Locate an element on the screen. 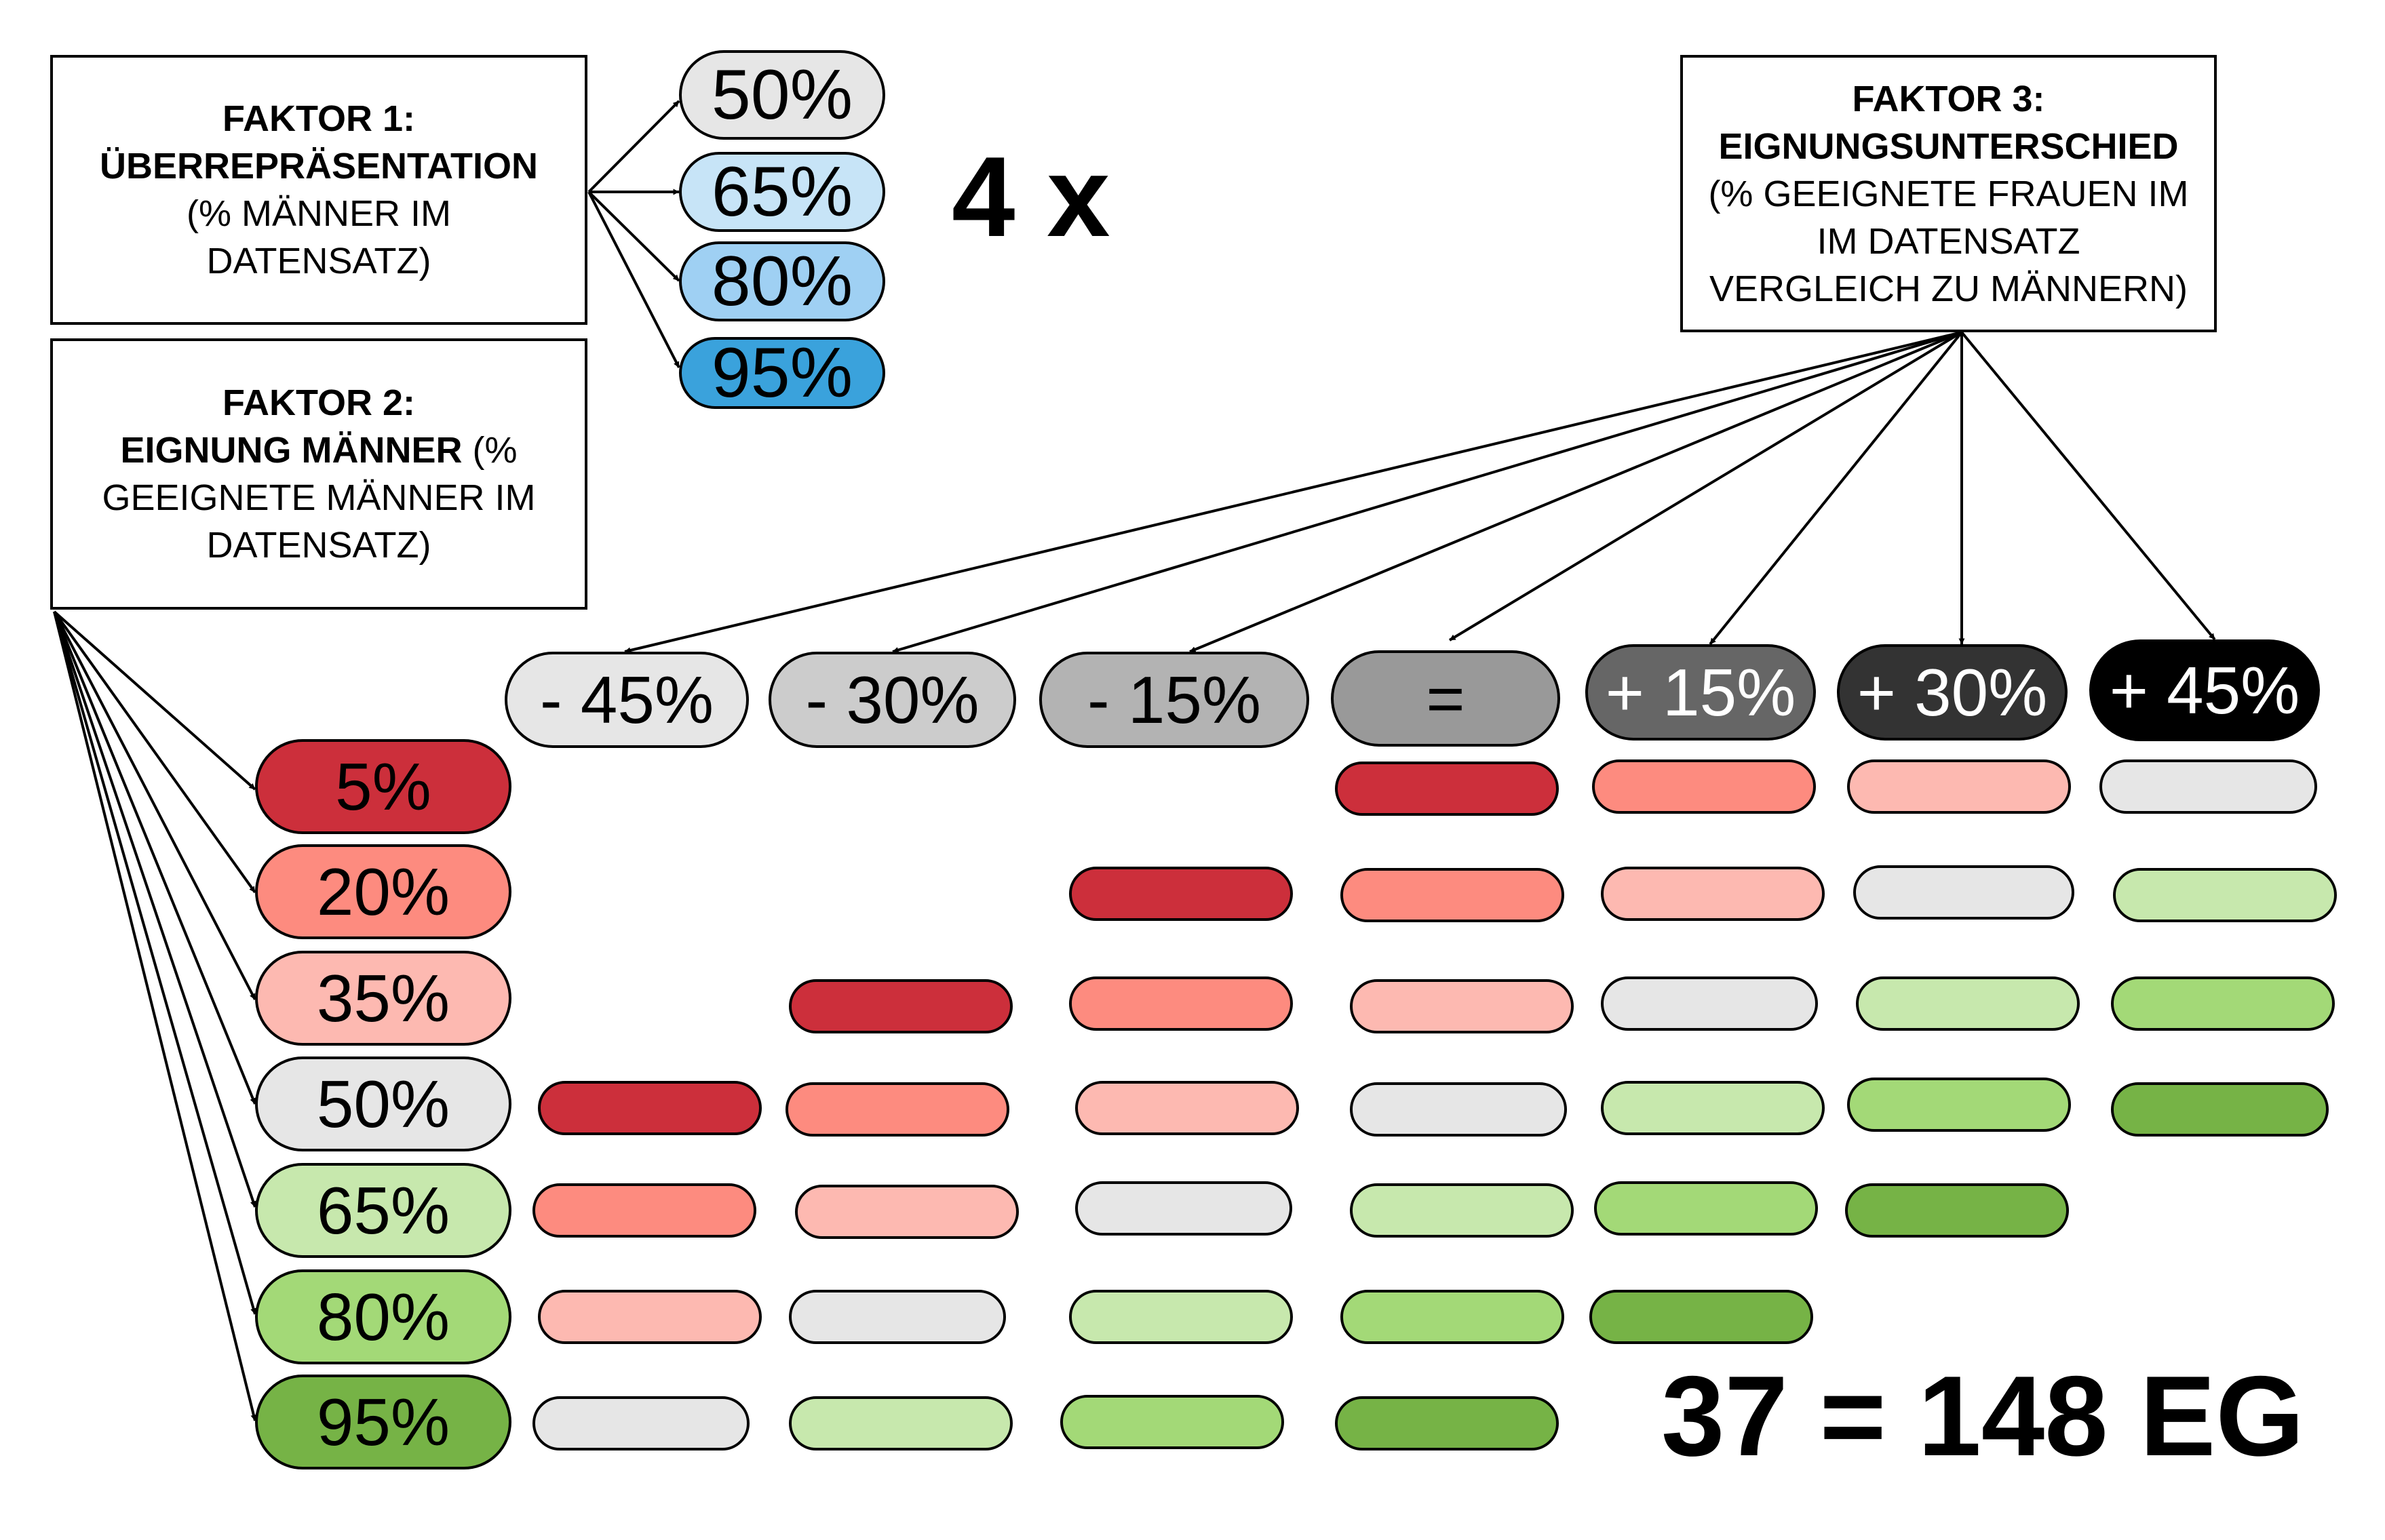 This screenshot has width=2385, height=1540. factor2-level-pill: 65% is located at coordinates (383, 1210).